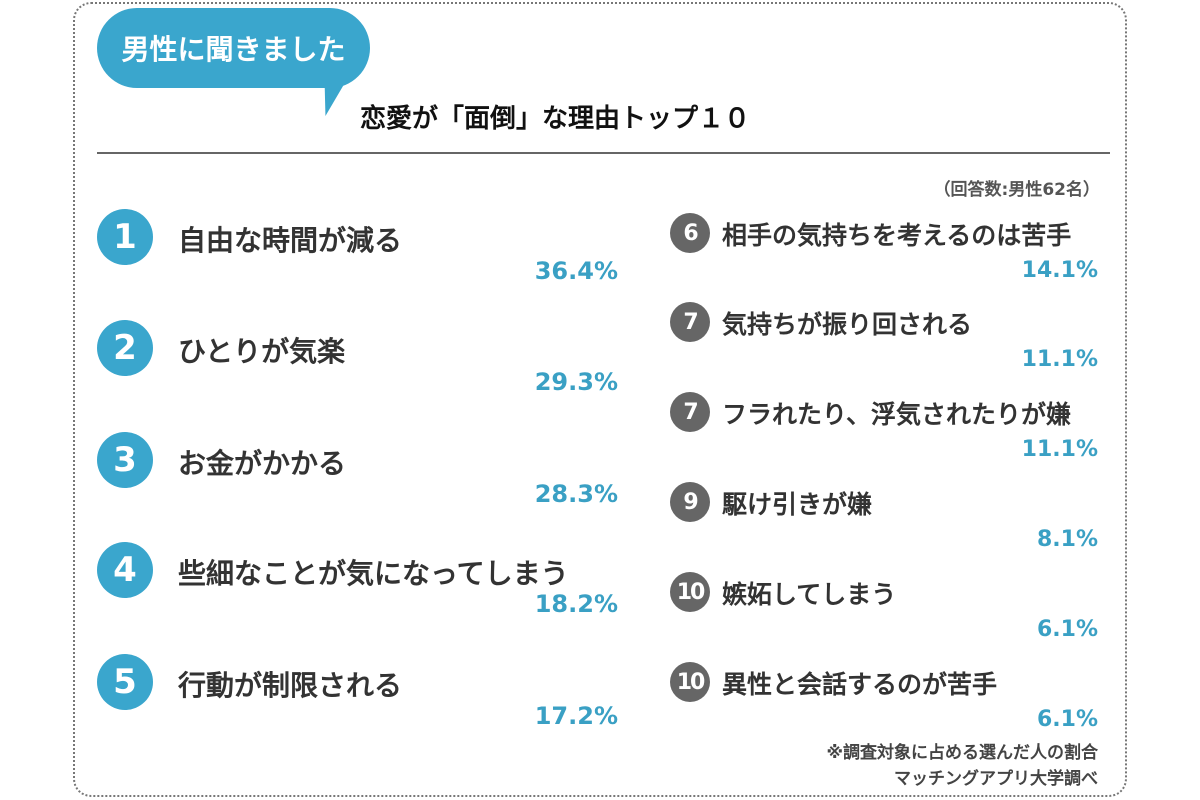 The image size is (1200, 800). What do you see at coordinates (125, 570) in the screenshot?
I see `rank-badge: 4` at bounding box center [125, 570].